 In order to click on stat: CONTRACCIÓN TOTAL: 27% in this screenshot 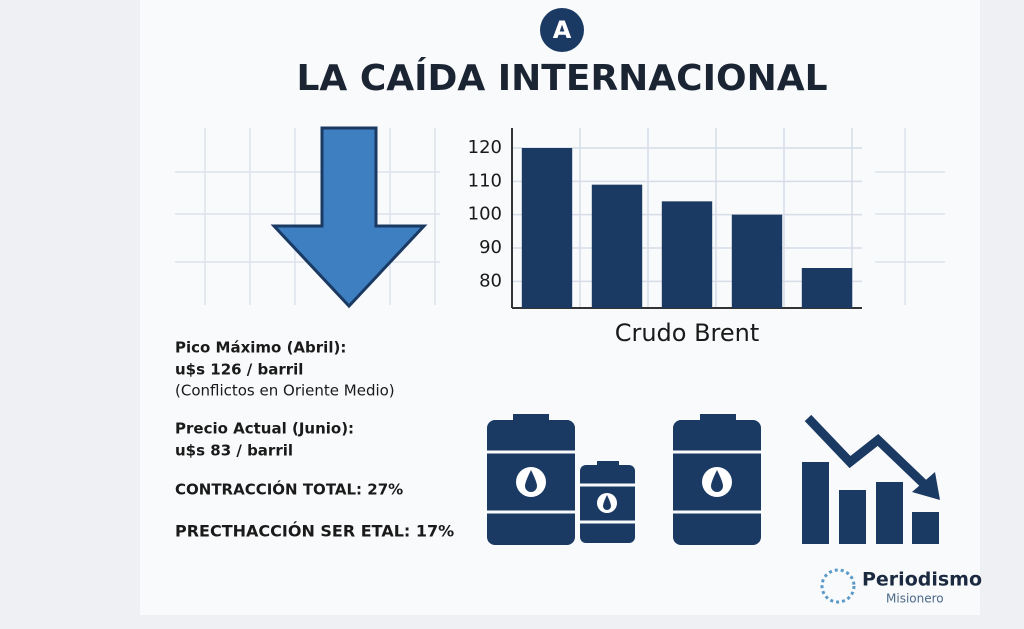, I will do `click(289, 489)`.